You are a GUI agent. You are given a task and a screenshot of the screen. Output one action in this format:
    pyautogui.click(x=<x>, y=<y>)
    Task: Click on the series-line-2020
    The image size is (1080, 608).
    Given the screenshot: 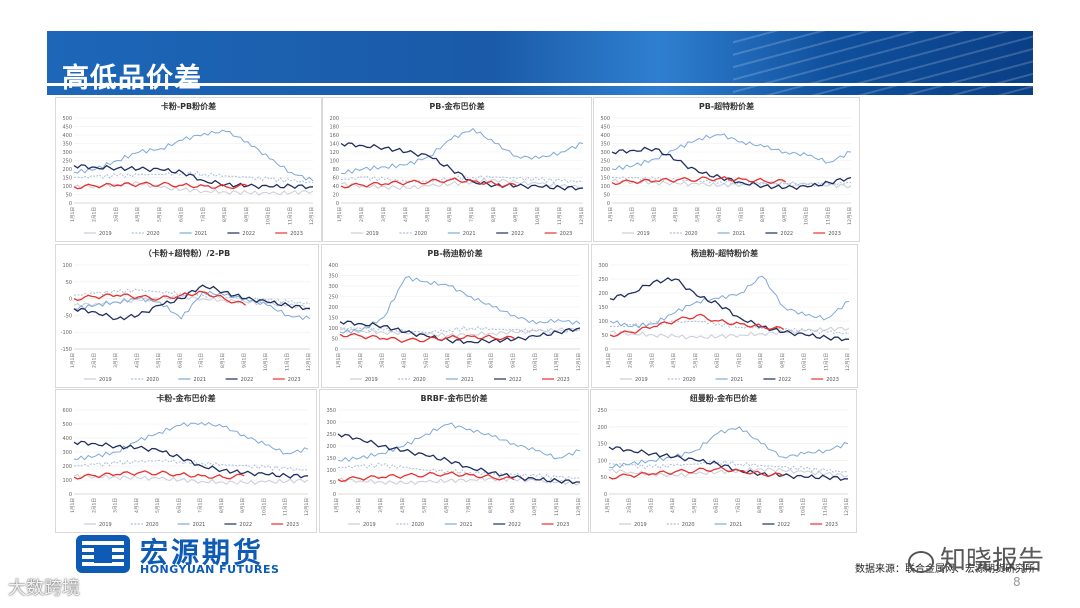 What is the action you would take?
    pyautogui.click(x=462, y=179)
    